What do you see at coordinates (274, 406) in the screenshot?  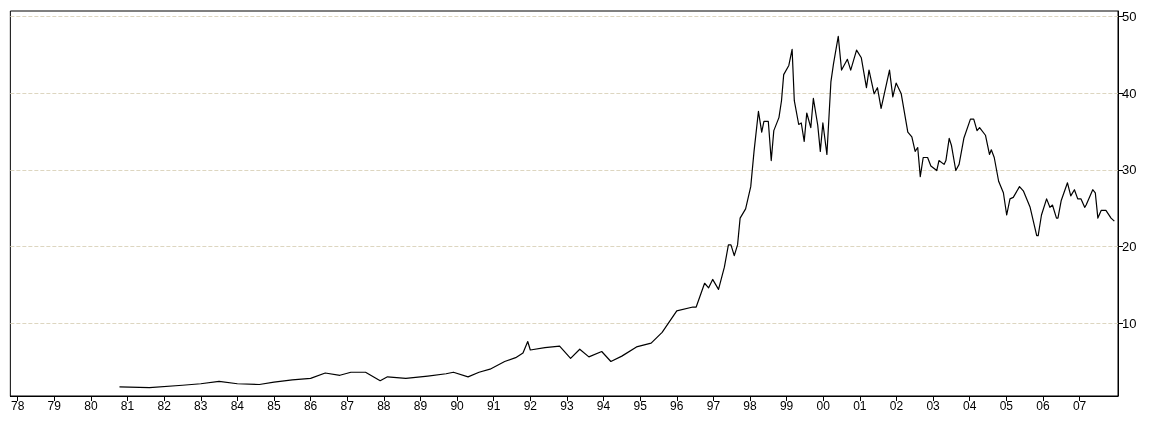 I see `x-tick-label: 85` at bounding box center [274, 406].